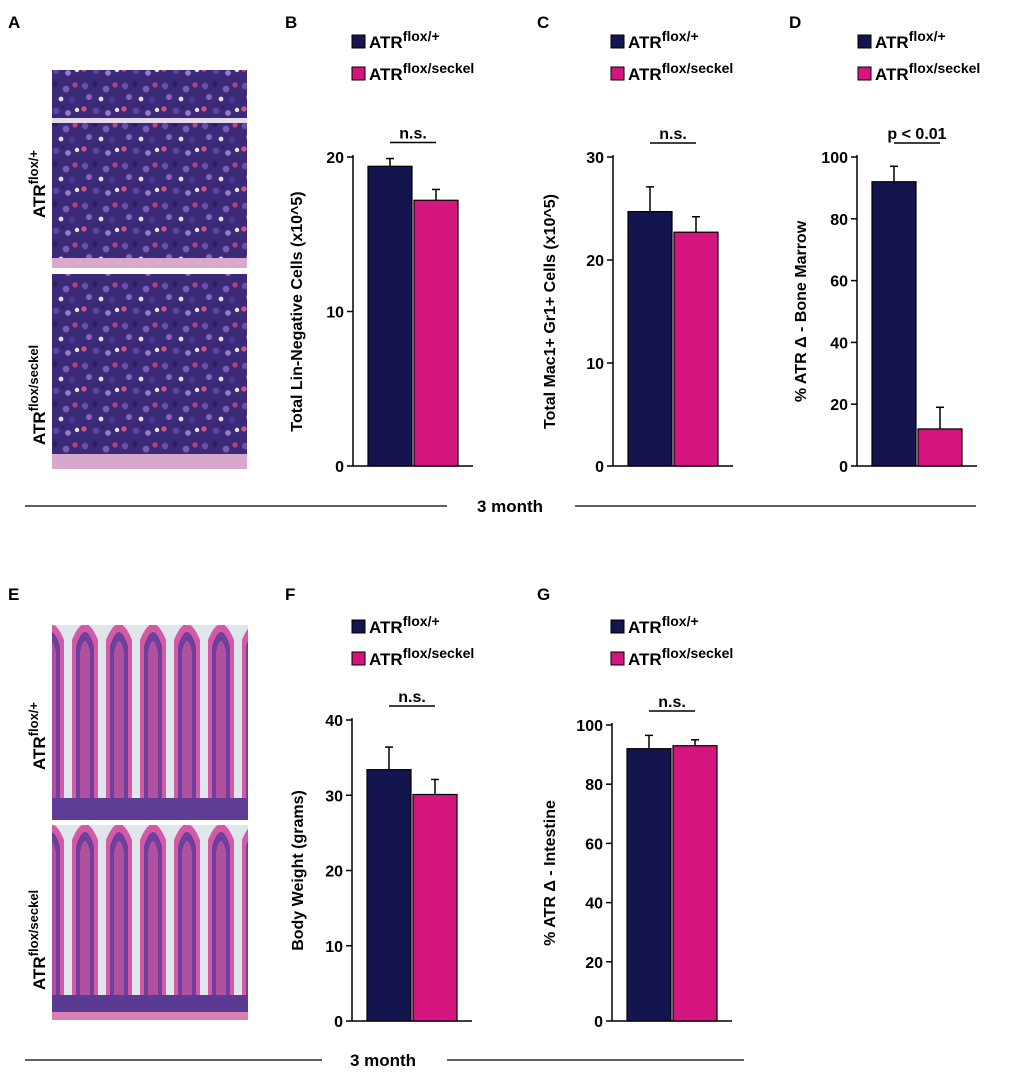  I want to click on y-axis-label-c: Total Mac1+ Gr1+ Cells (x10^5), so click(550, 311).